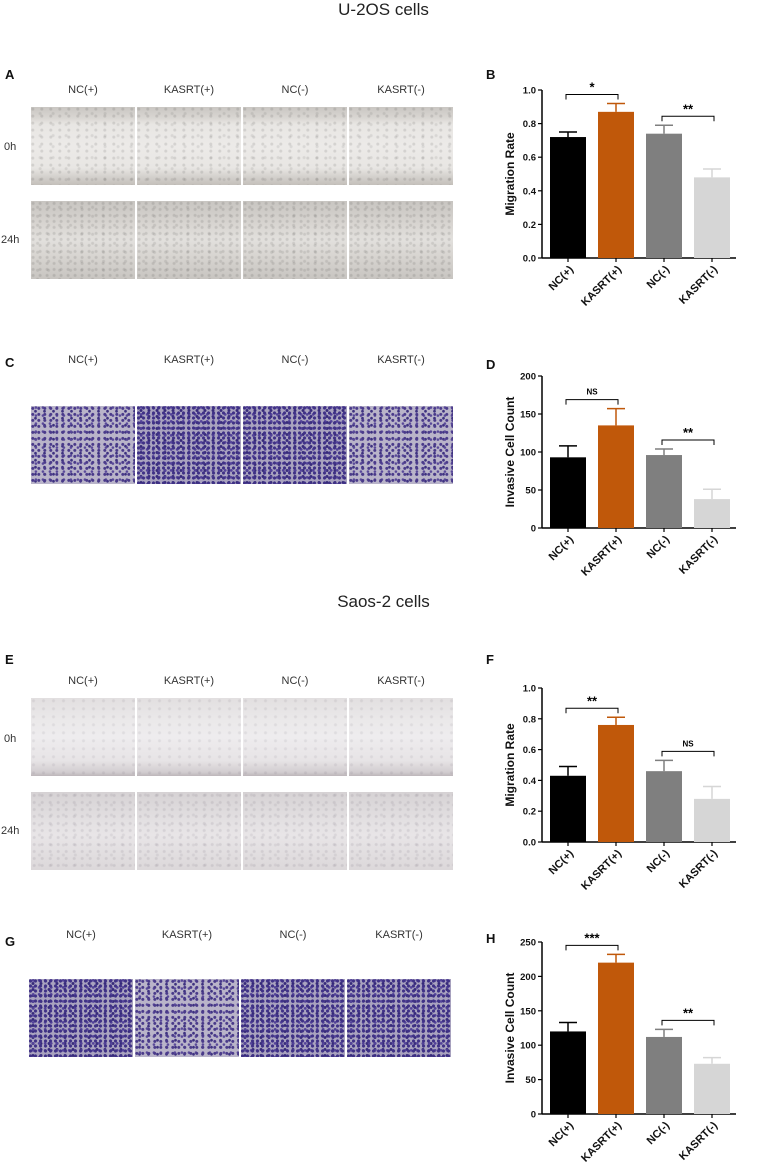 This screenshot has height=1176, width=767. What do you see at coordinates (401, 681) in the screenshot?
I see `col-label: KASRT(-)` at bounding box center [401, 681].